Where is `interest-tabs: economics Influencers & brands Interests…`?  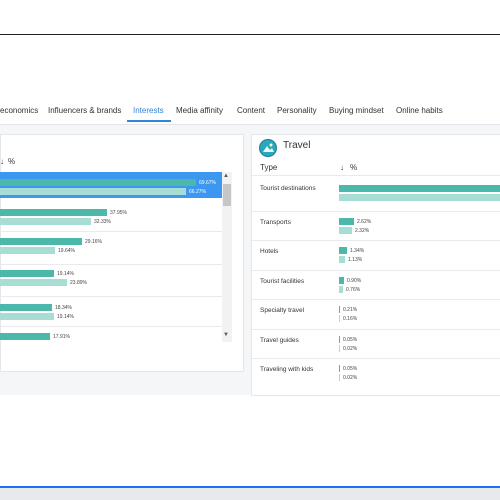 interest-tabs: economics Influencers & brands Interests… is located at coordinates (250, 112).